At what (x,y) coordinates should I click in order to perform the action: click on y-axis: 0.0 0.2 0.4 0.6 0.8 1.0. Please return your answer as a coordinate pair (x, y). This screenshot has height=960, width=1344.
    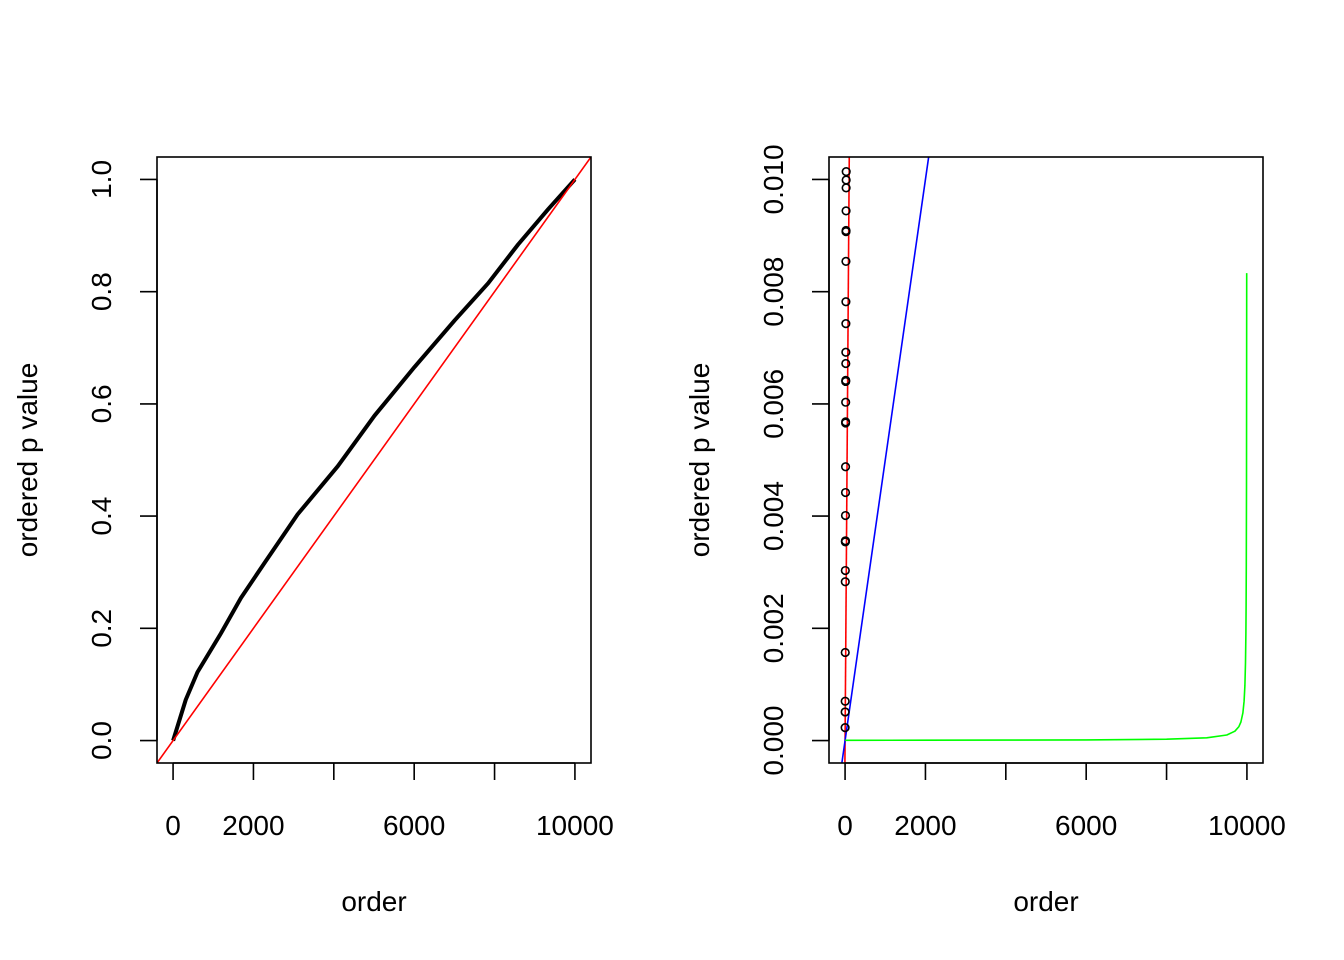
    Looking at the image, I should click on (122, 460).